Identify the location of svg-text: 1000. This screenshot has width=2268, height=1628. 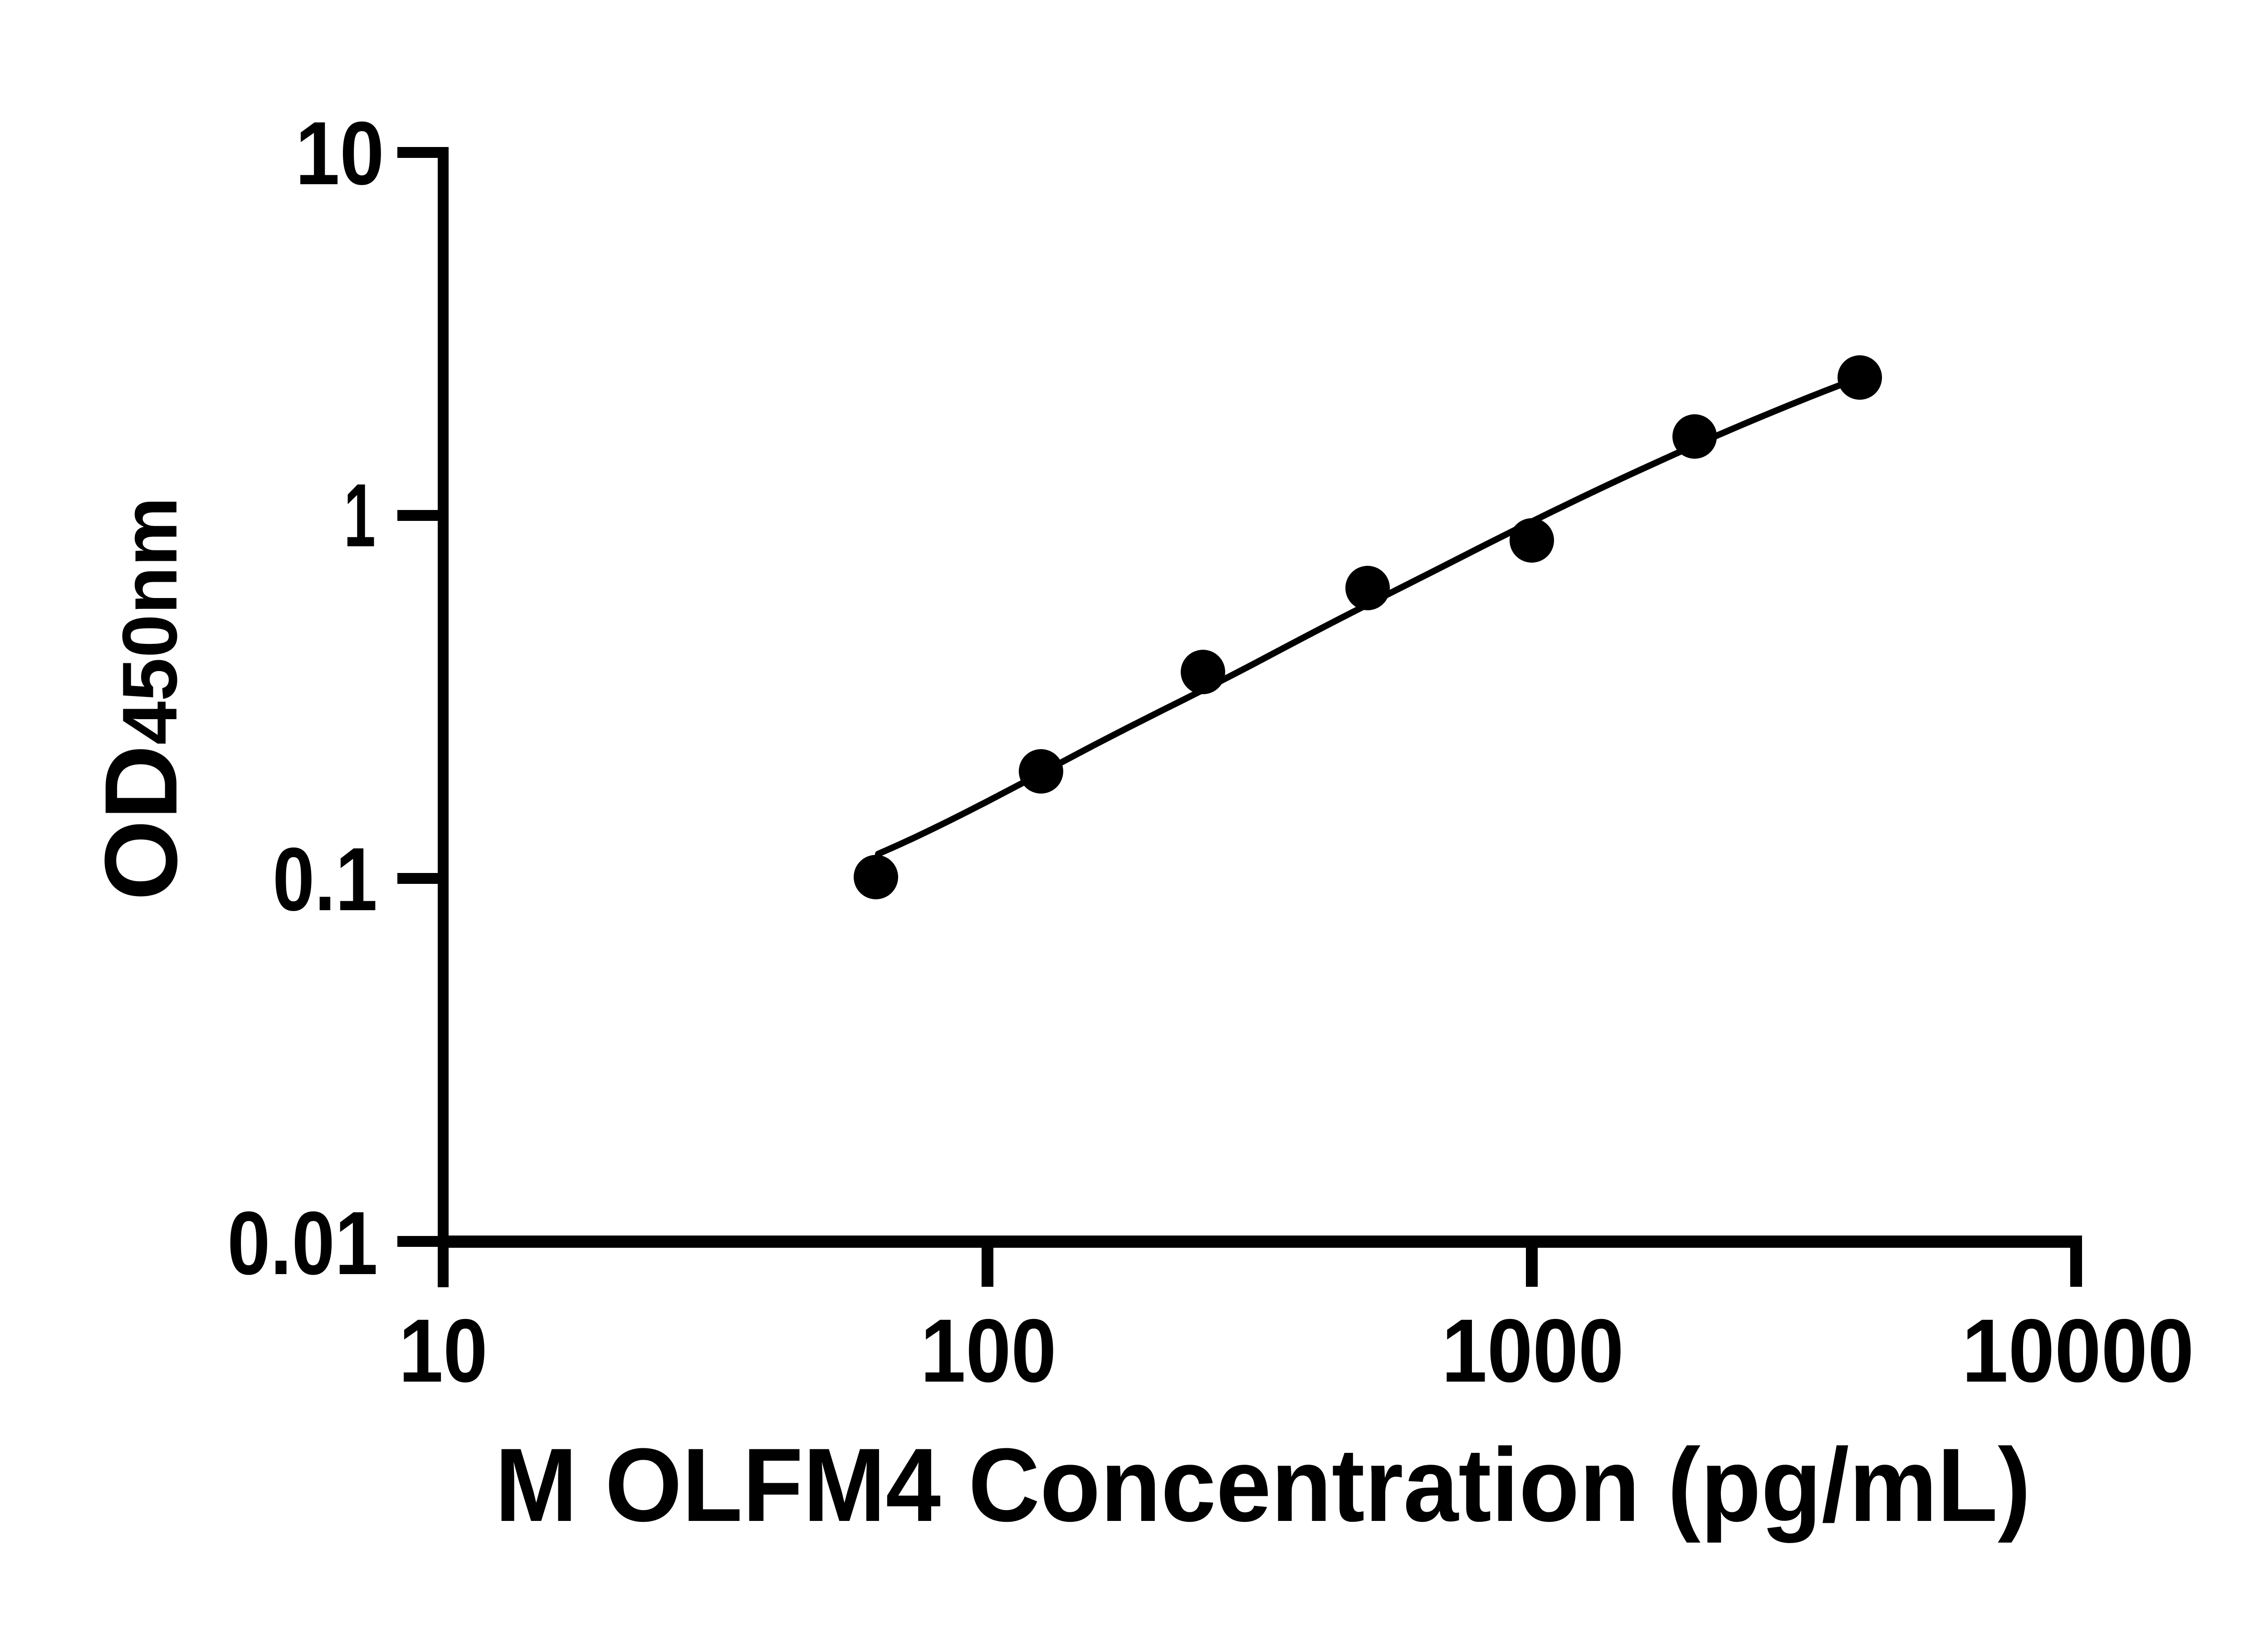
(1533, 1350).